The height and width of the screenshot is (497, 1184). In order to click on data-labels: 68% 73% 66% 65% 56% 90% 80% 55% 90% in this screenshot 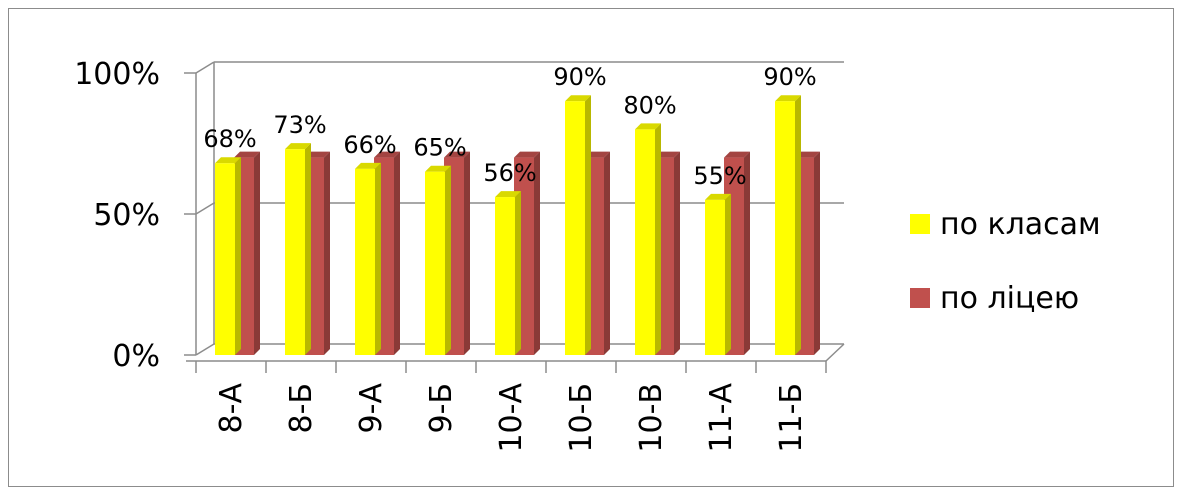, I will do `click(509, 126)`.